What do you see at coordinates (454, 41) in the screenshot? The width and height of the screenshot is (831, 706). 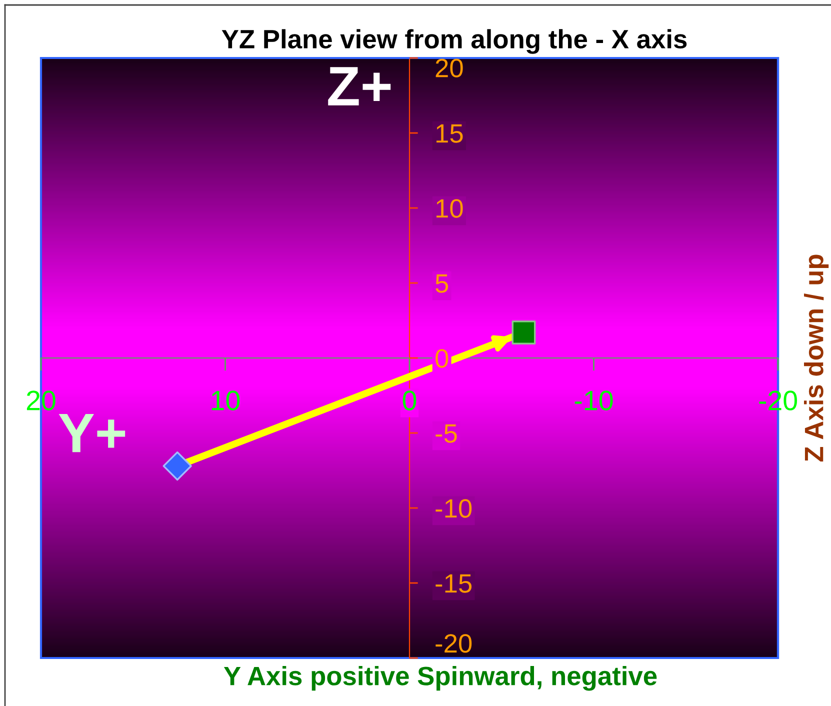 I see `chart-title: YZ Plane view from along the - X axis` at bounding box center [454, 41].